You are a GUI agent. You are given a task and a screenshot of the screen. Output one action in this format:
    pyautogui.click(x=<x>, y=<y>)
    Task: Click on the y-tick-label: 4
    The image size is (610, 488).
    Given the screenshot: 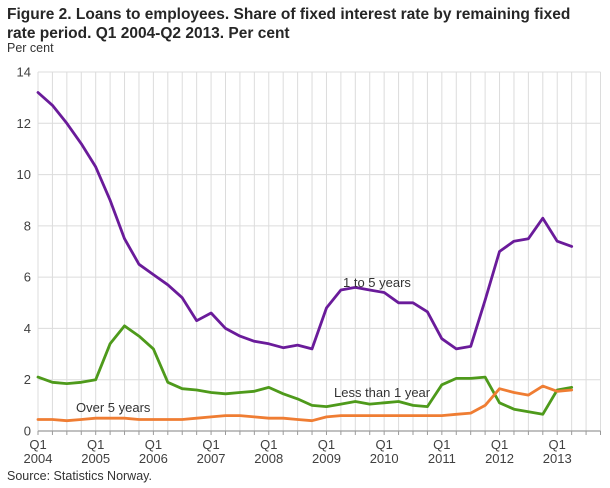 What is the action you would take?
    pyautogui.click(x=27, y=328)
    